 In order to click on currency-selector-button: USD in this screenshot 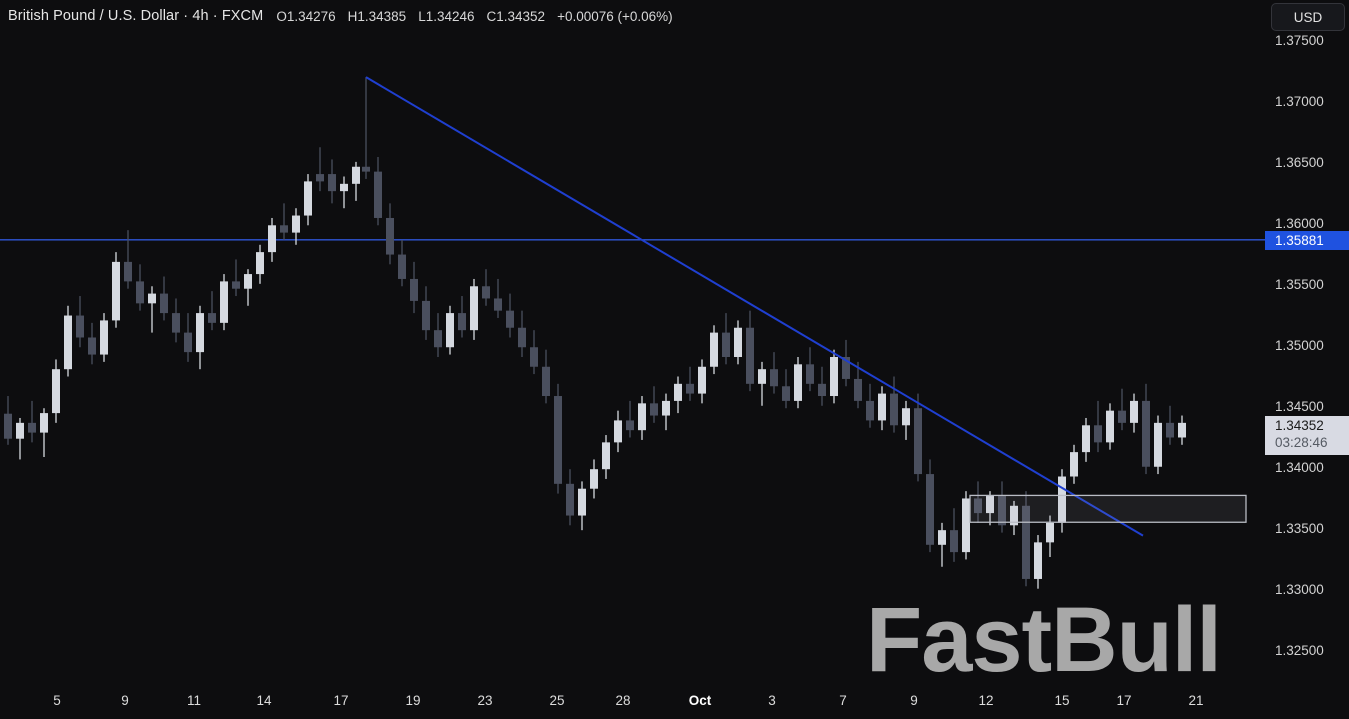, I will do `click(1308, 17)`.